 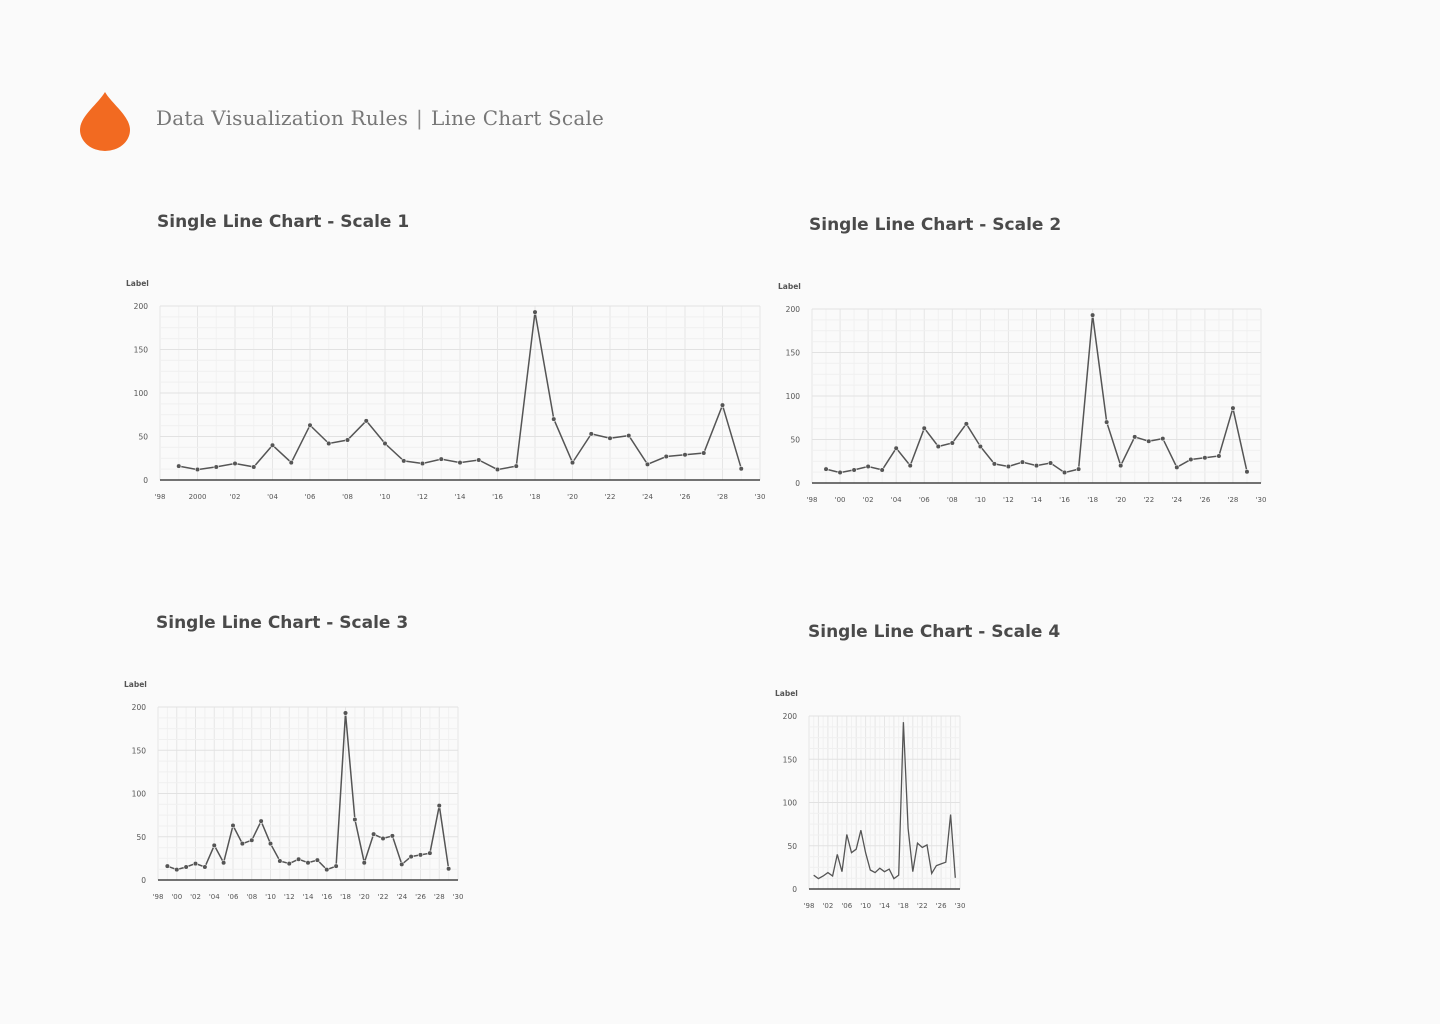 I want to click on x-tick-label: '30, so click(x=1261, y=500).